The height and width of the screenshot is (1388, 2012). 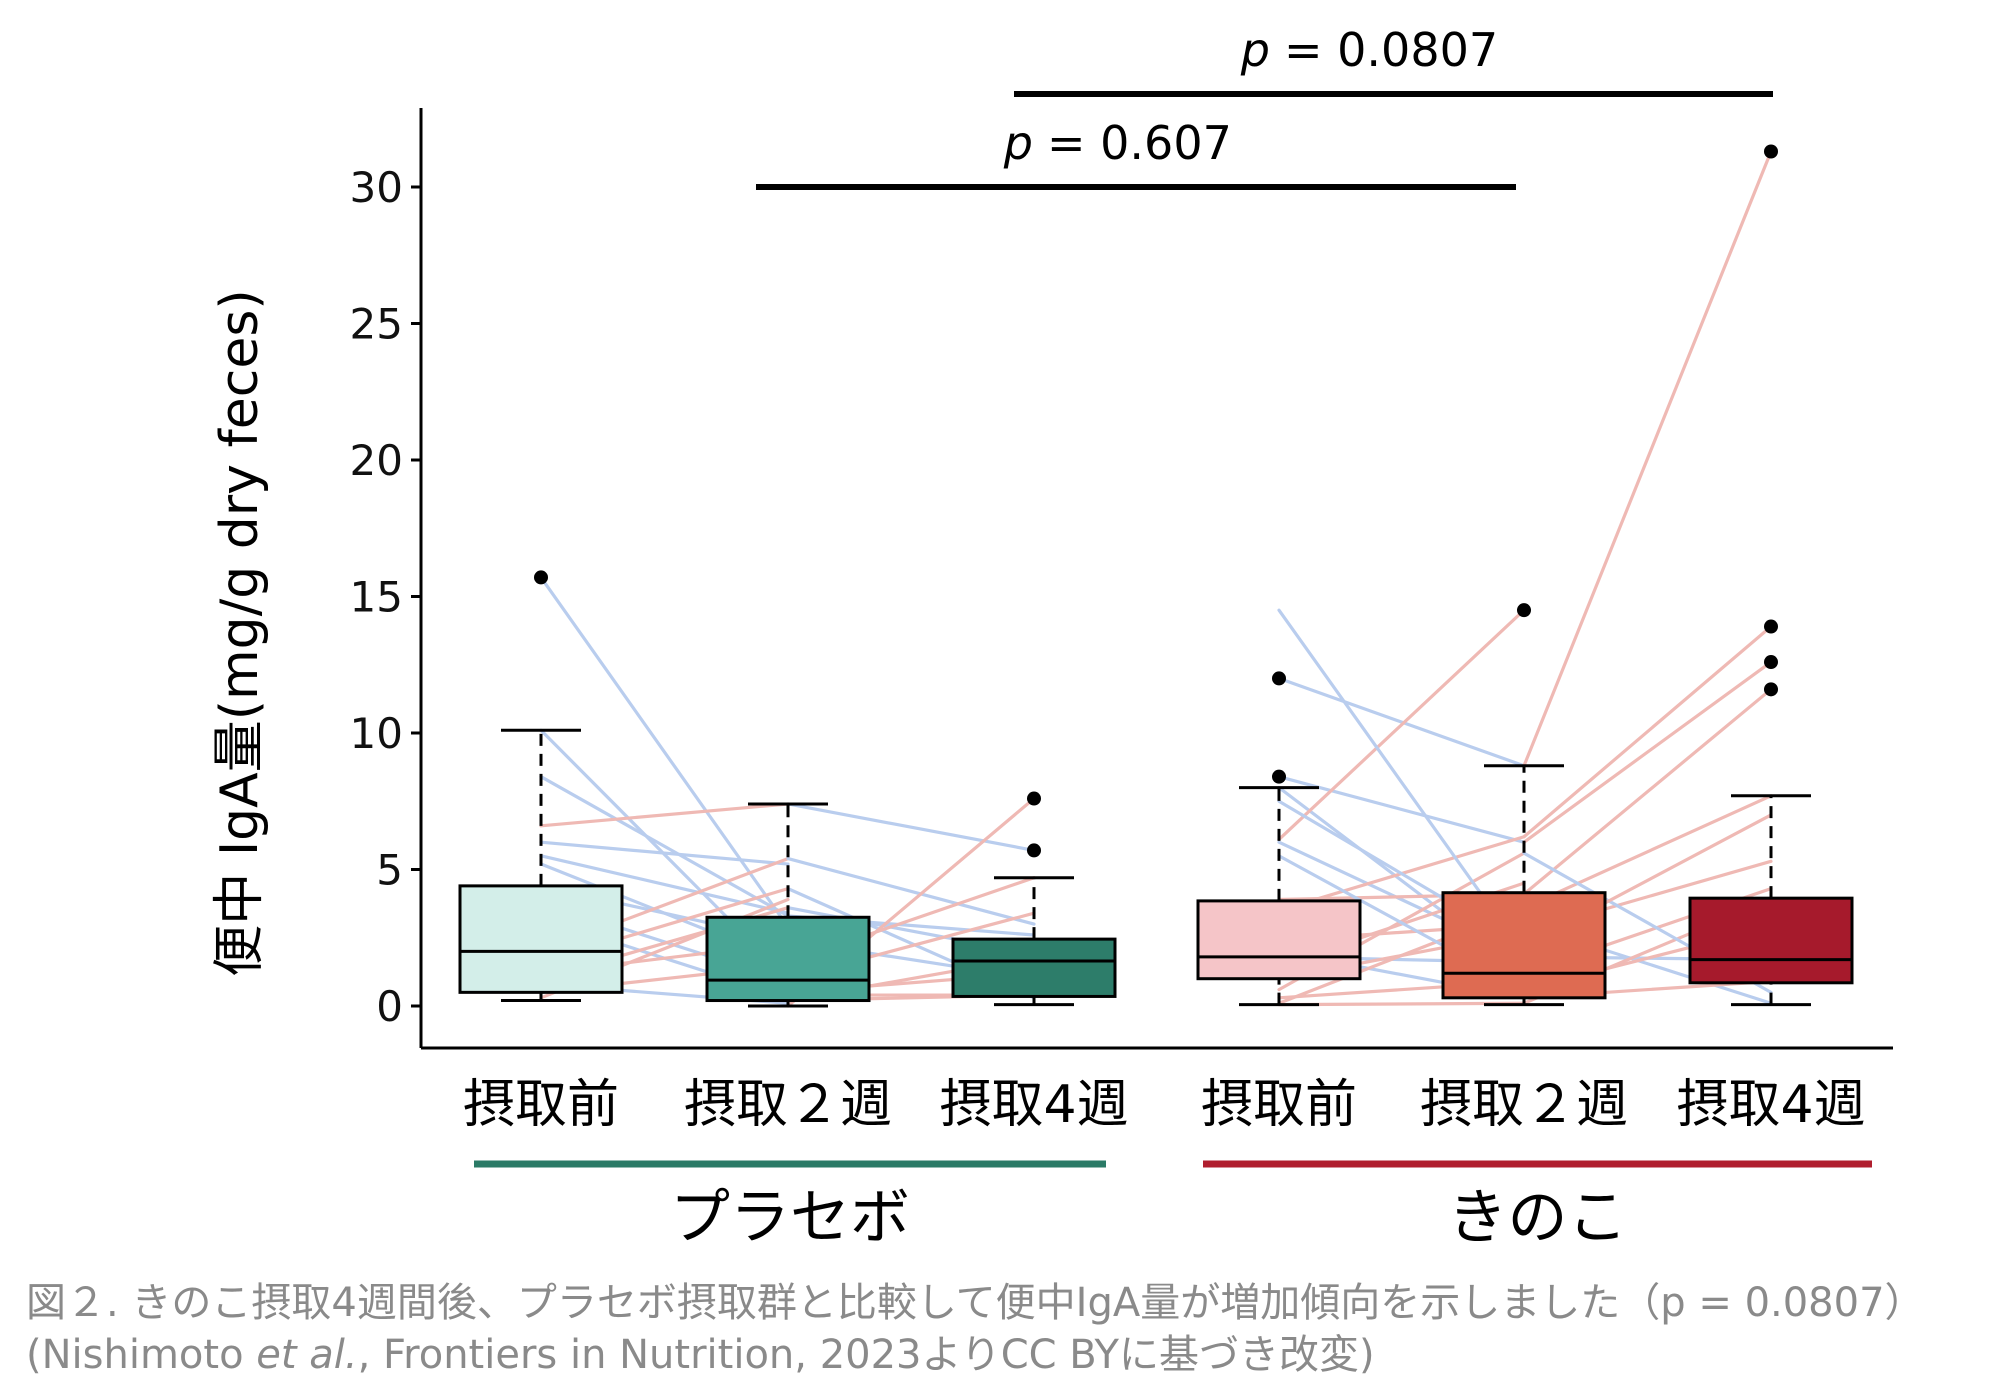 What do you see at coordinates (790, 1218) in the screenshot?
I see `group-label: プラセボ` at bounding box center [790, 1218].